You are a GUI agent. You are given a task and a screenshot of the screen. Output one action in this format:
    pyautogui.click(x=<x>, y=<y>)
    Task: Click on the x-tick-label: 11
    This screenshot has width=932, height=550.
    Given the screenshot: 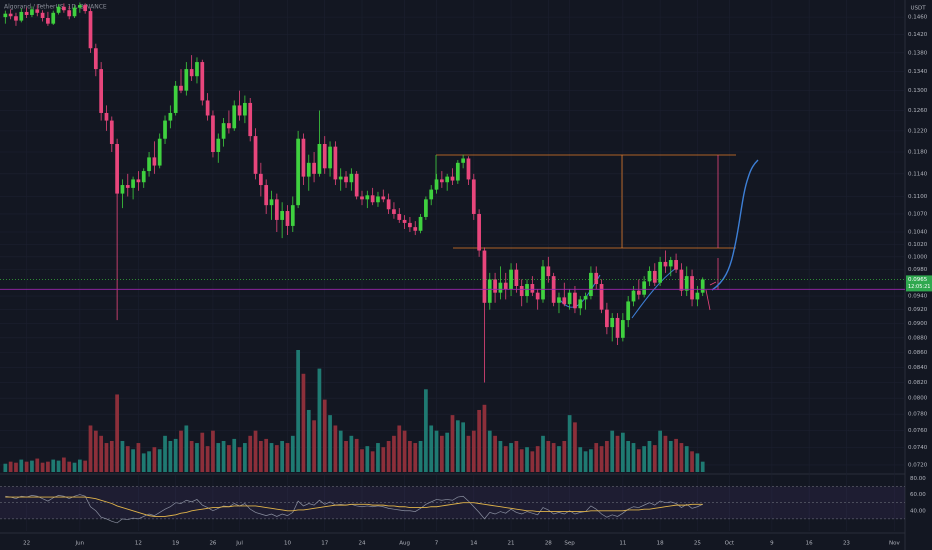 What is the action you would take?
    pyautogui.click(x=622, y=544)
    